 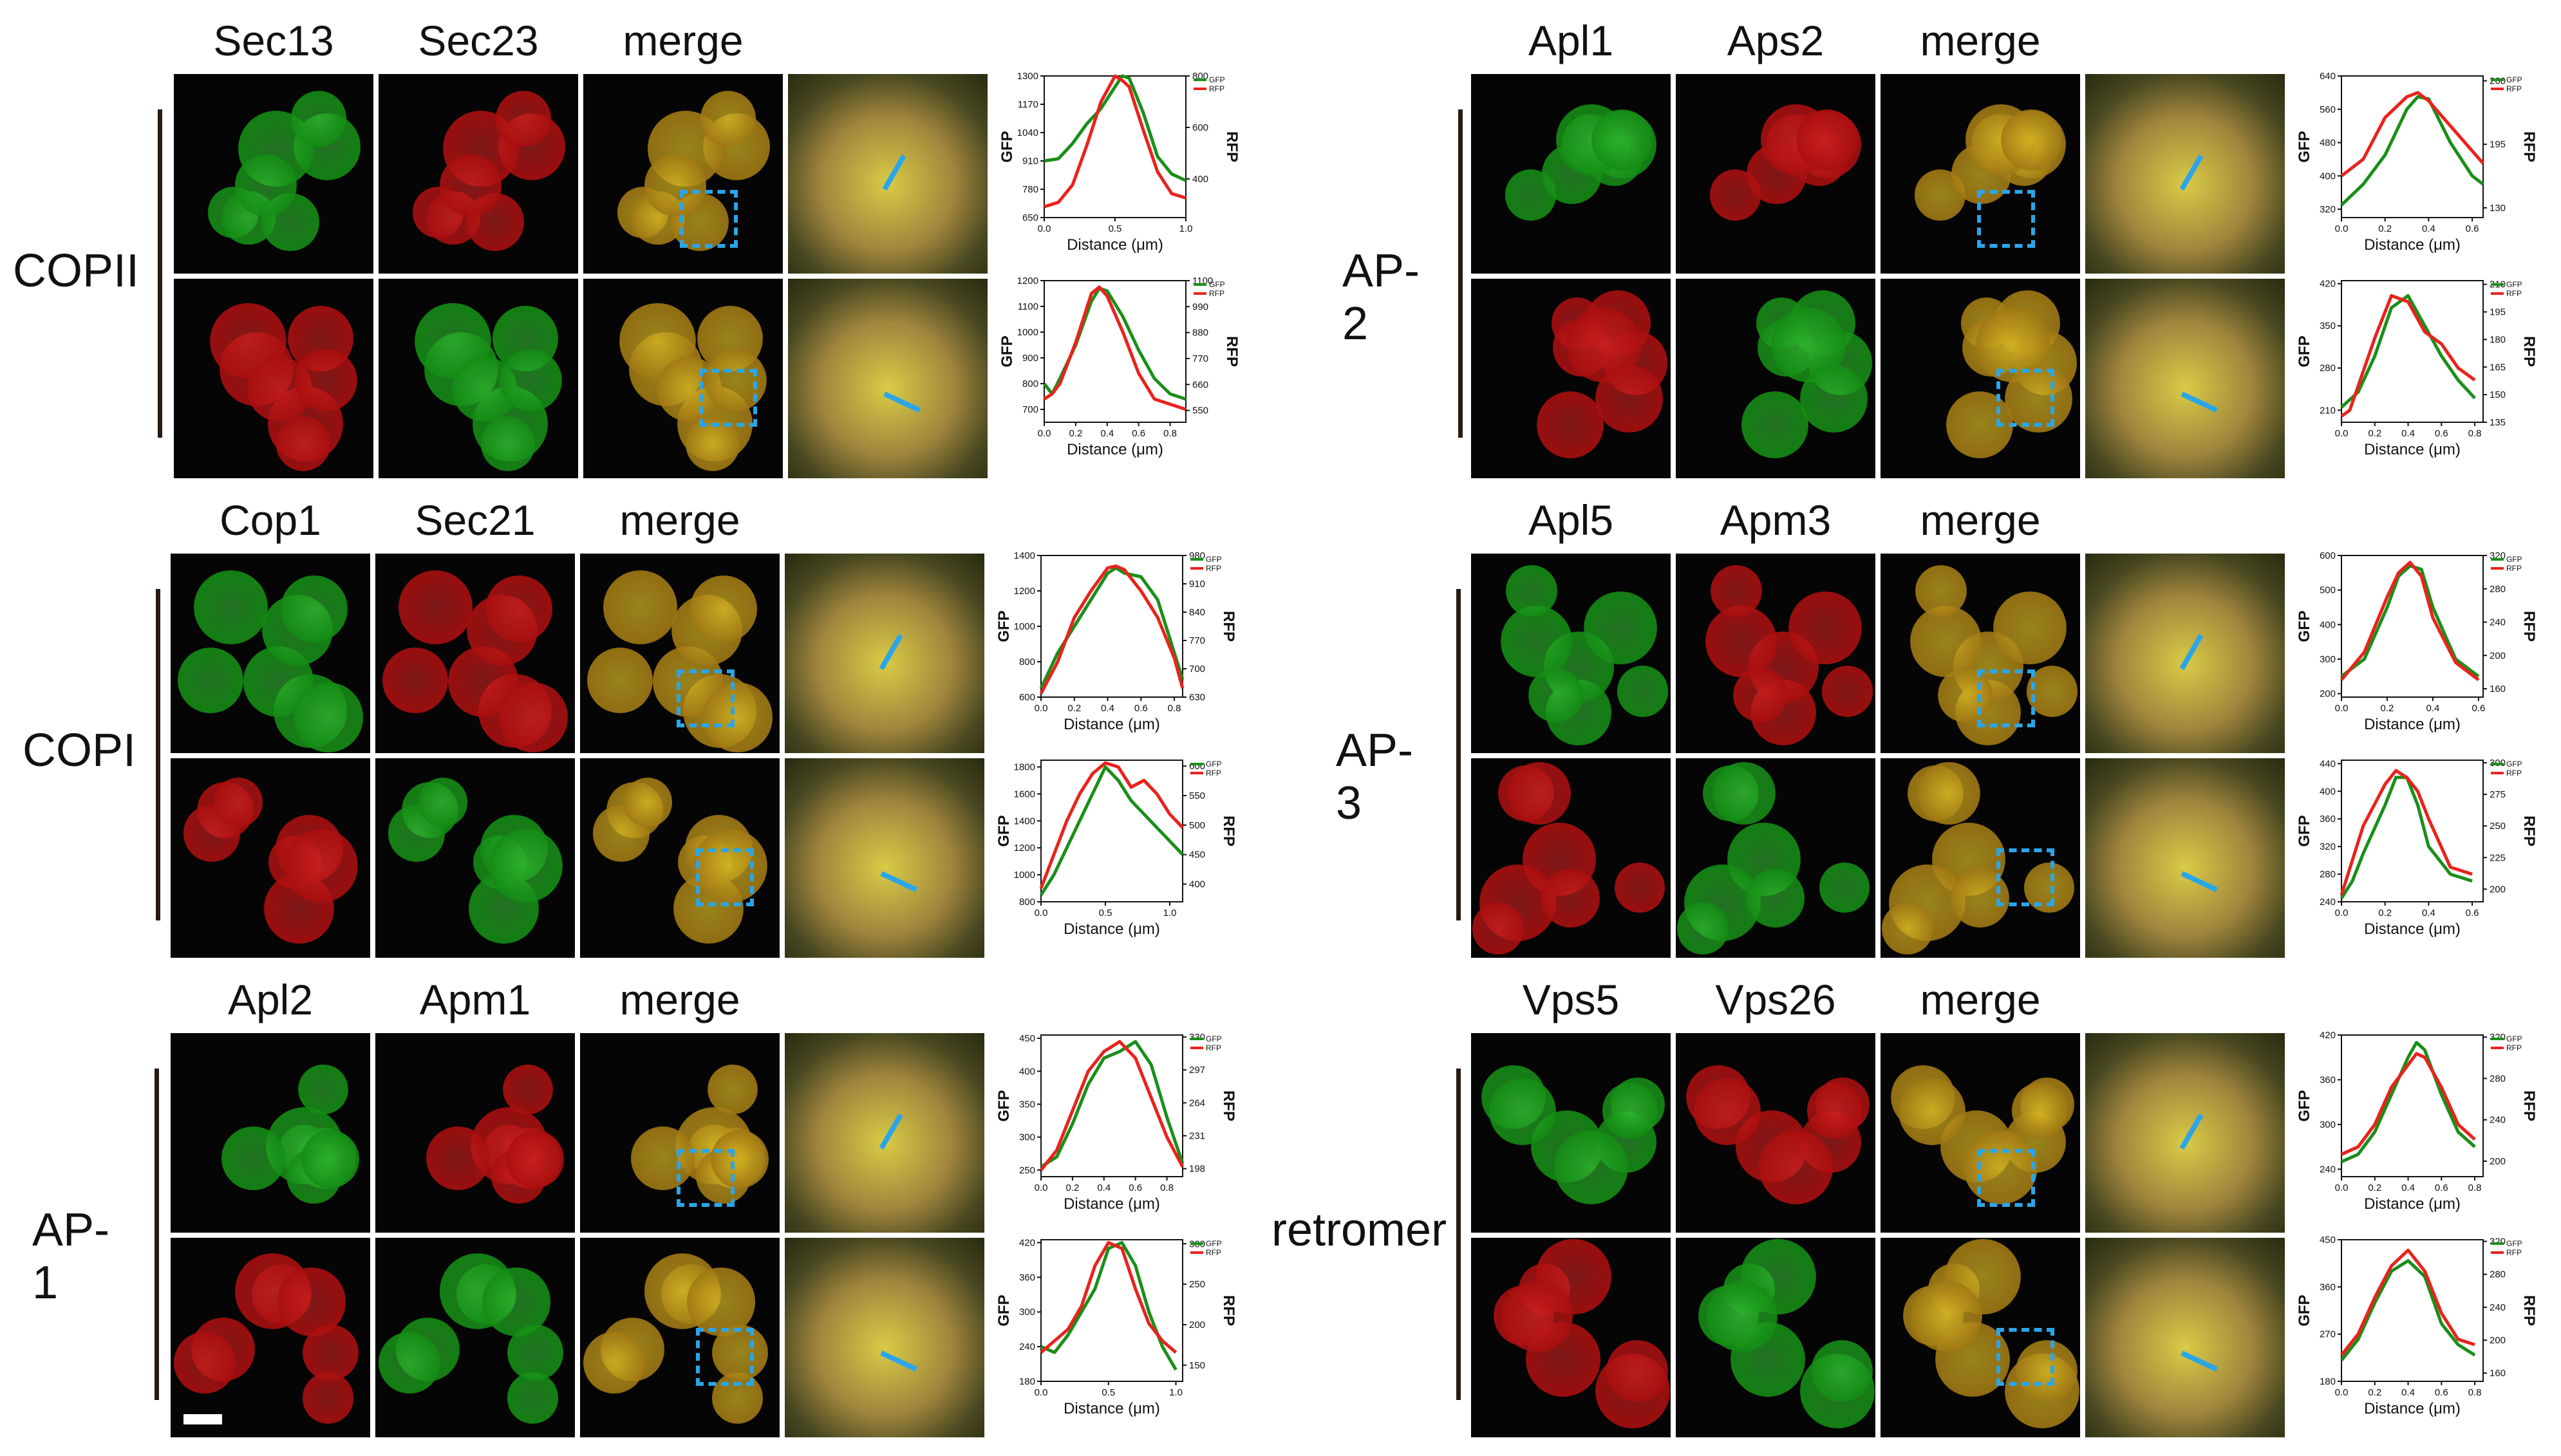 What do you see at coordinates (2412, 1310) in the screenshot?
I see `plot-frame` at bounding box center [2412, 1310].